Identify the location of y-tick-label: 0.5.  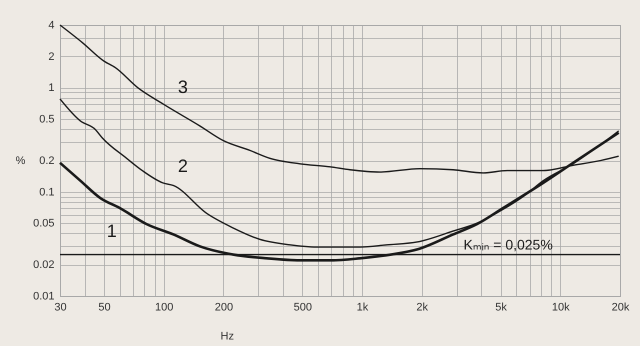
(46, 120).